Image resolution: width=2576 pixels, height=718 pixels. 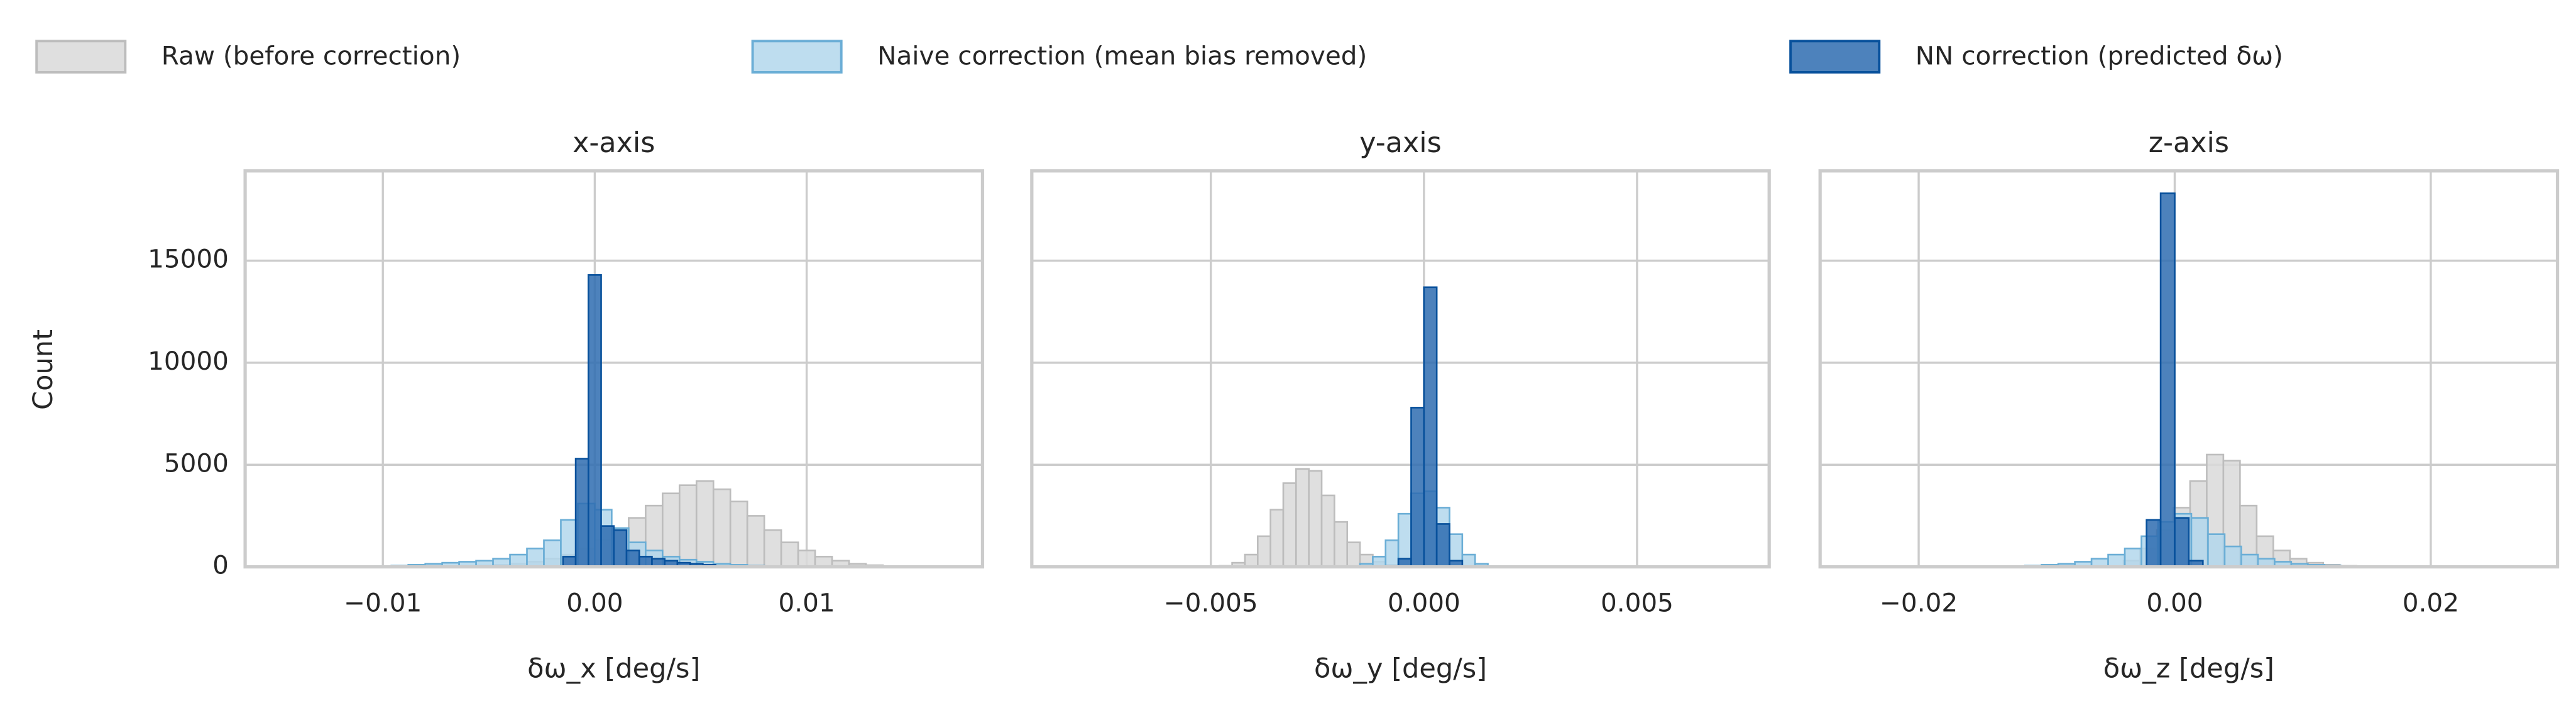 I want to click on x-tick-label: 0.01, so click(x=806, y=603).